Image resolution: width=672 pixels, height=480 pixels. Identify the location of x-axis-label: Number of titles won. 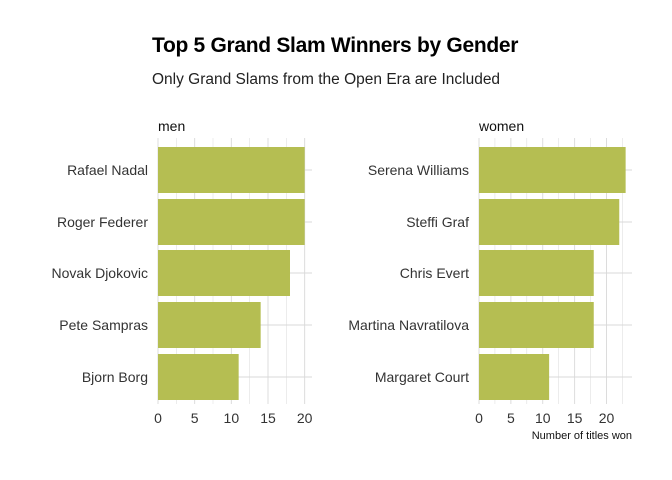
(582, 436).